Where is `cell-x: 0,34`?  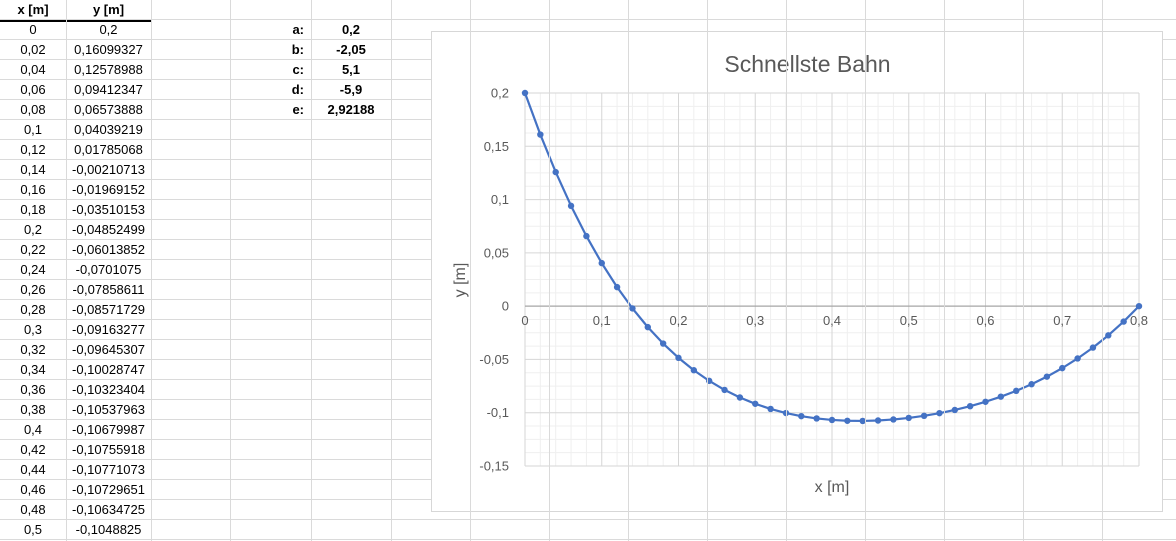
cell-x: 0,34 is located at coordinates (33, 369).